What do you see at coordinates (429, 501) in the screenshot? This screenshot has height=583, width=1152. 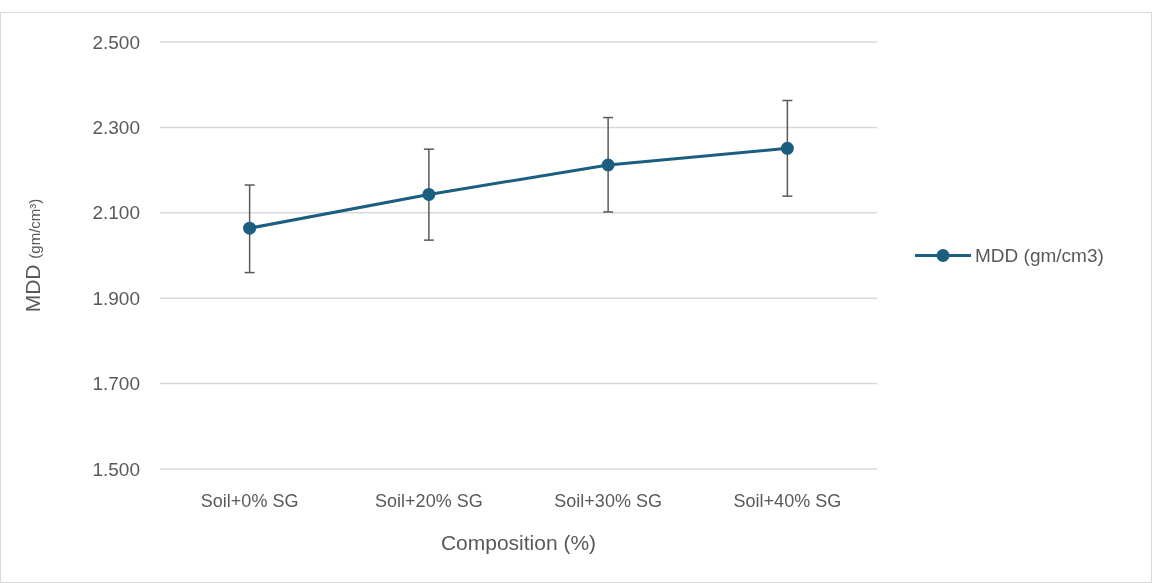 I see `x-tick-label: Soil+20% SG` at bounding box center [429, 501].